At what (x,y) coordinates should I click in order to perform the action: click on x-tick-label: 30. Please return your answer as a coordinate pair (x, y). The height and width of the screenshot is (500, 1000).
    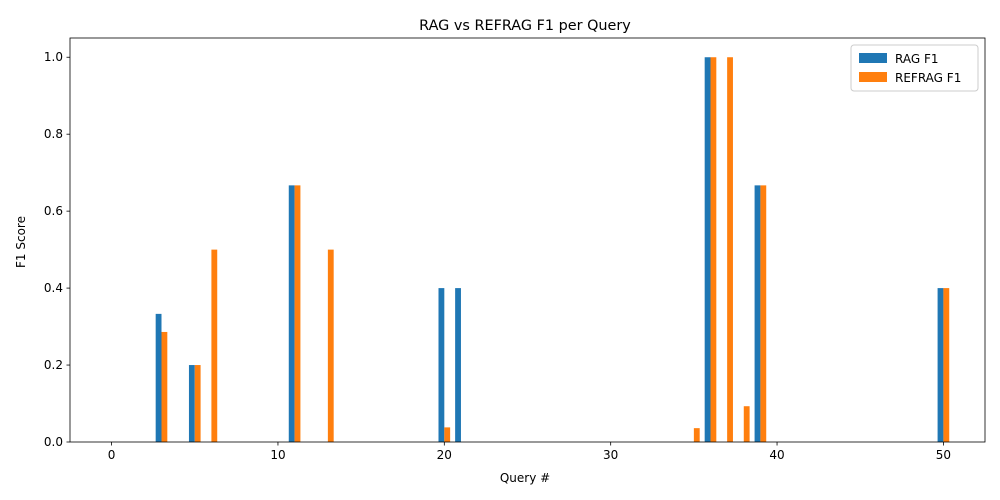
    Looking at the image, I should click on (610, 455).